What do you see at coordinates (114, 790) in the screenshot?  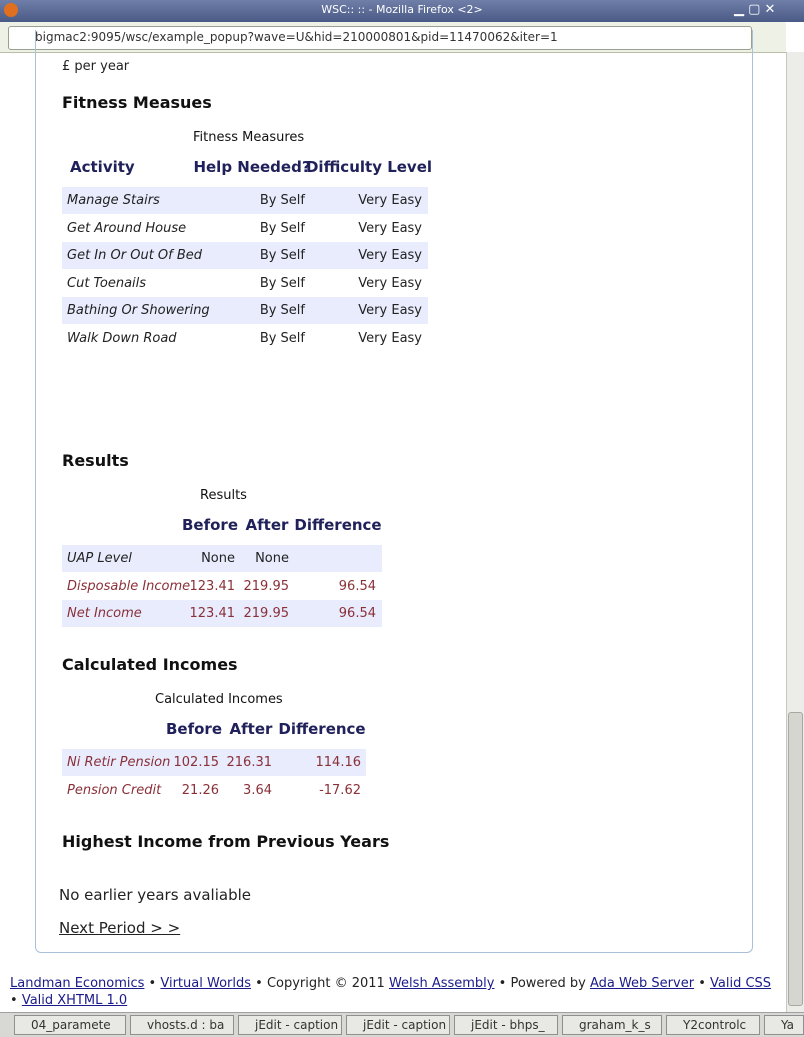 I see `row-label: Pension Credit` at bounding box center [114, 790].